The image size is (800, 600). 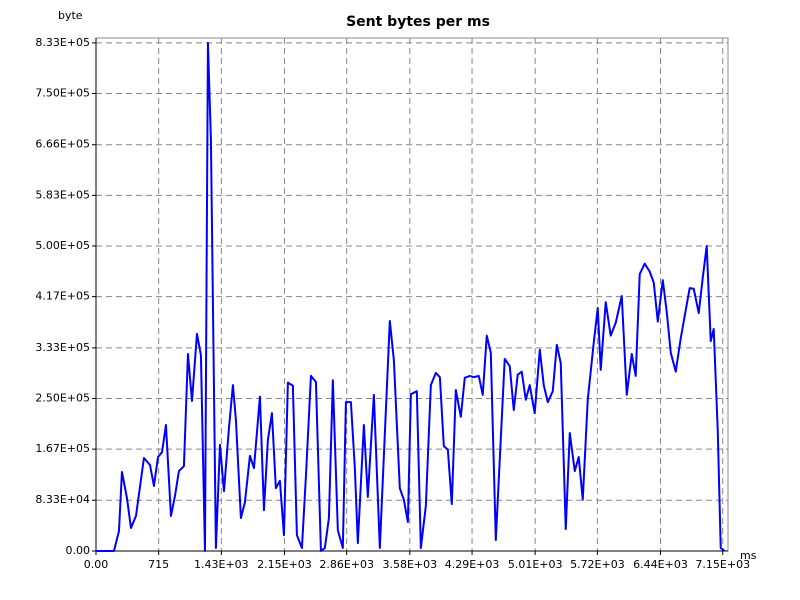 What do you see at coordinates (62, 499) in the screenshot?
I see `y-tick-label: 8.33E+04` at bounding box center [62, 499].